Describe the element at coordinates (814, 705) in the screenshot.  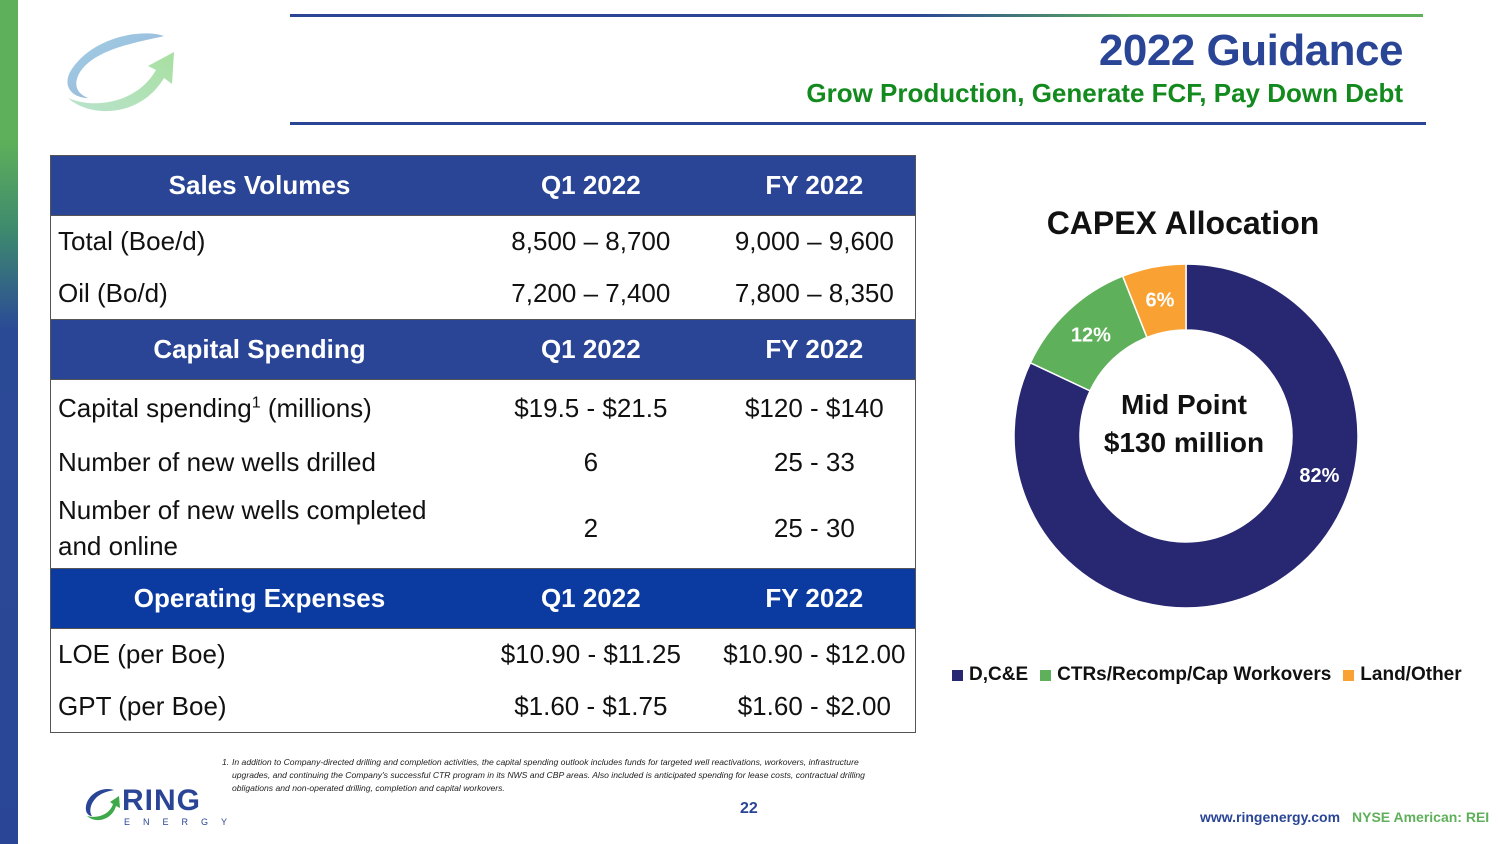
I see `fy-value: $1.60 - $2.00` at that location.